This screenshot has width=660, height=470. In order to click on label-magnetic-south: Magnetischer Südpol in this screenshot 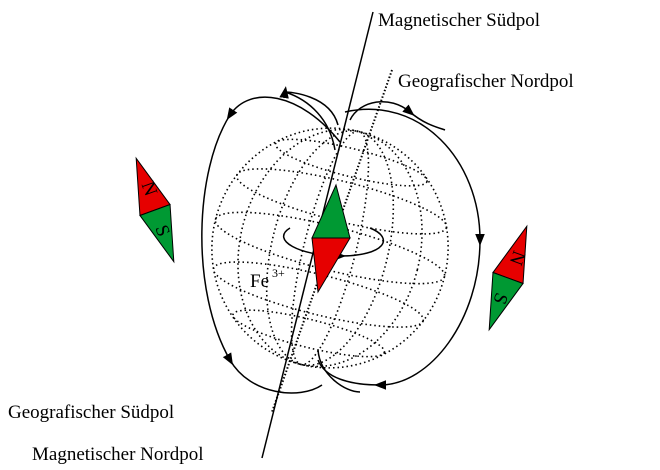, I will do `click(459, 20)`.